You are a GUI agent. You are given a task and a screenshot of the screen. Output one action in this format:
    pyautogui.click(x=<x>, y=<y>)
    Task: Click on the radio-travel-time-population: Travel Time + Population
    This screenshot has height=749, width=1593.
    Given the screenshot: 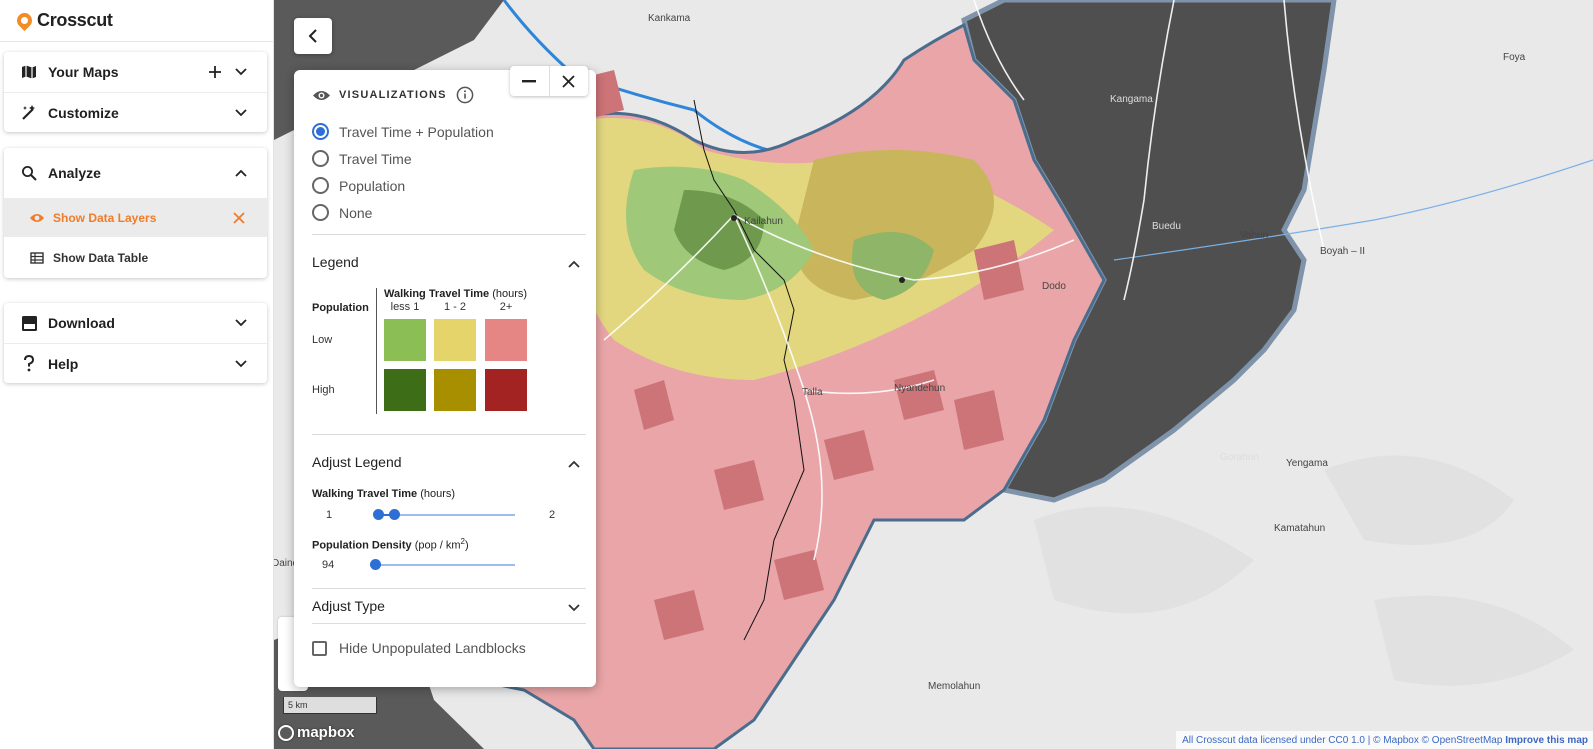 What is the action you would take?
    pyautogui.click(x=403, y=131)
    